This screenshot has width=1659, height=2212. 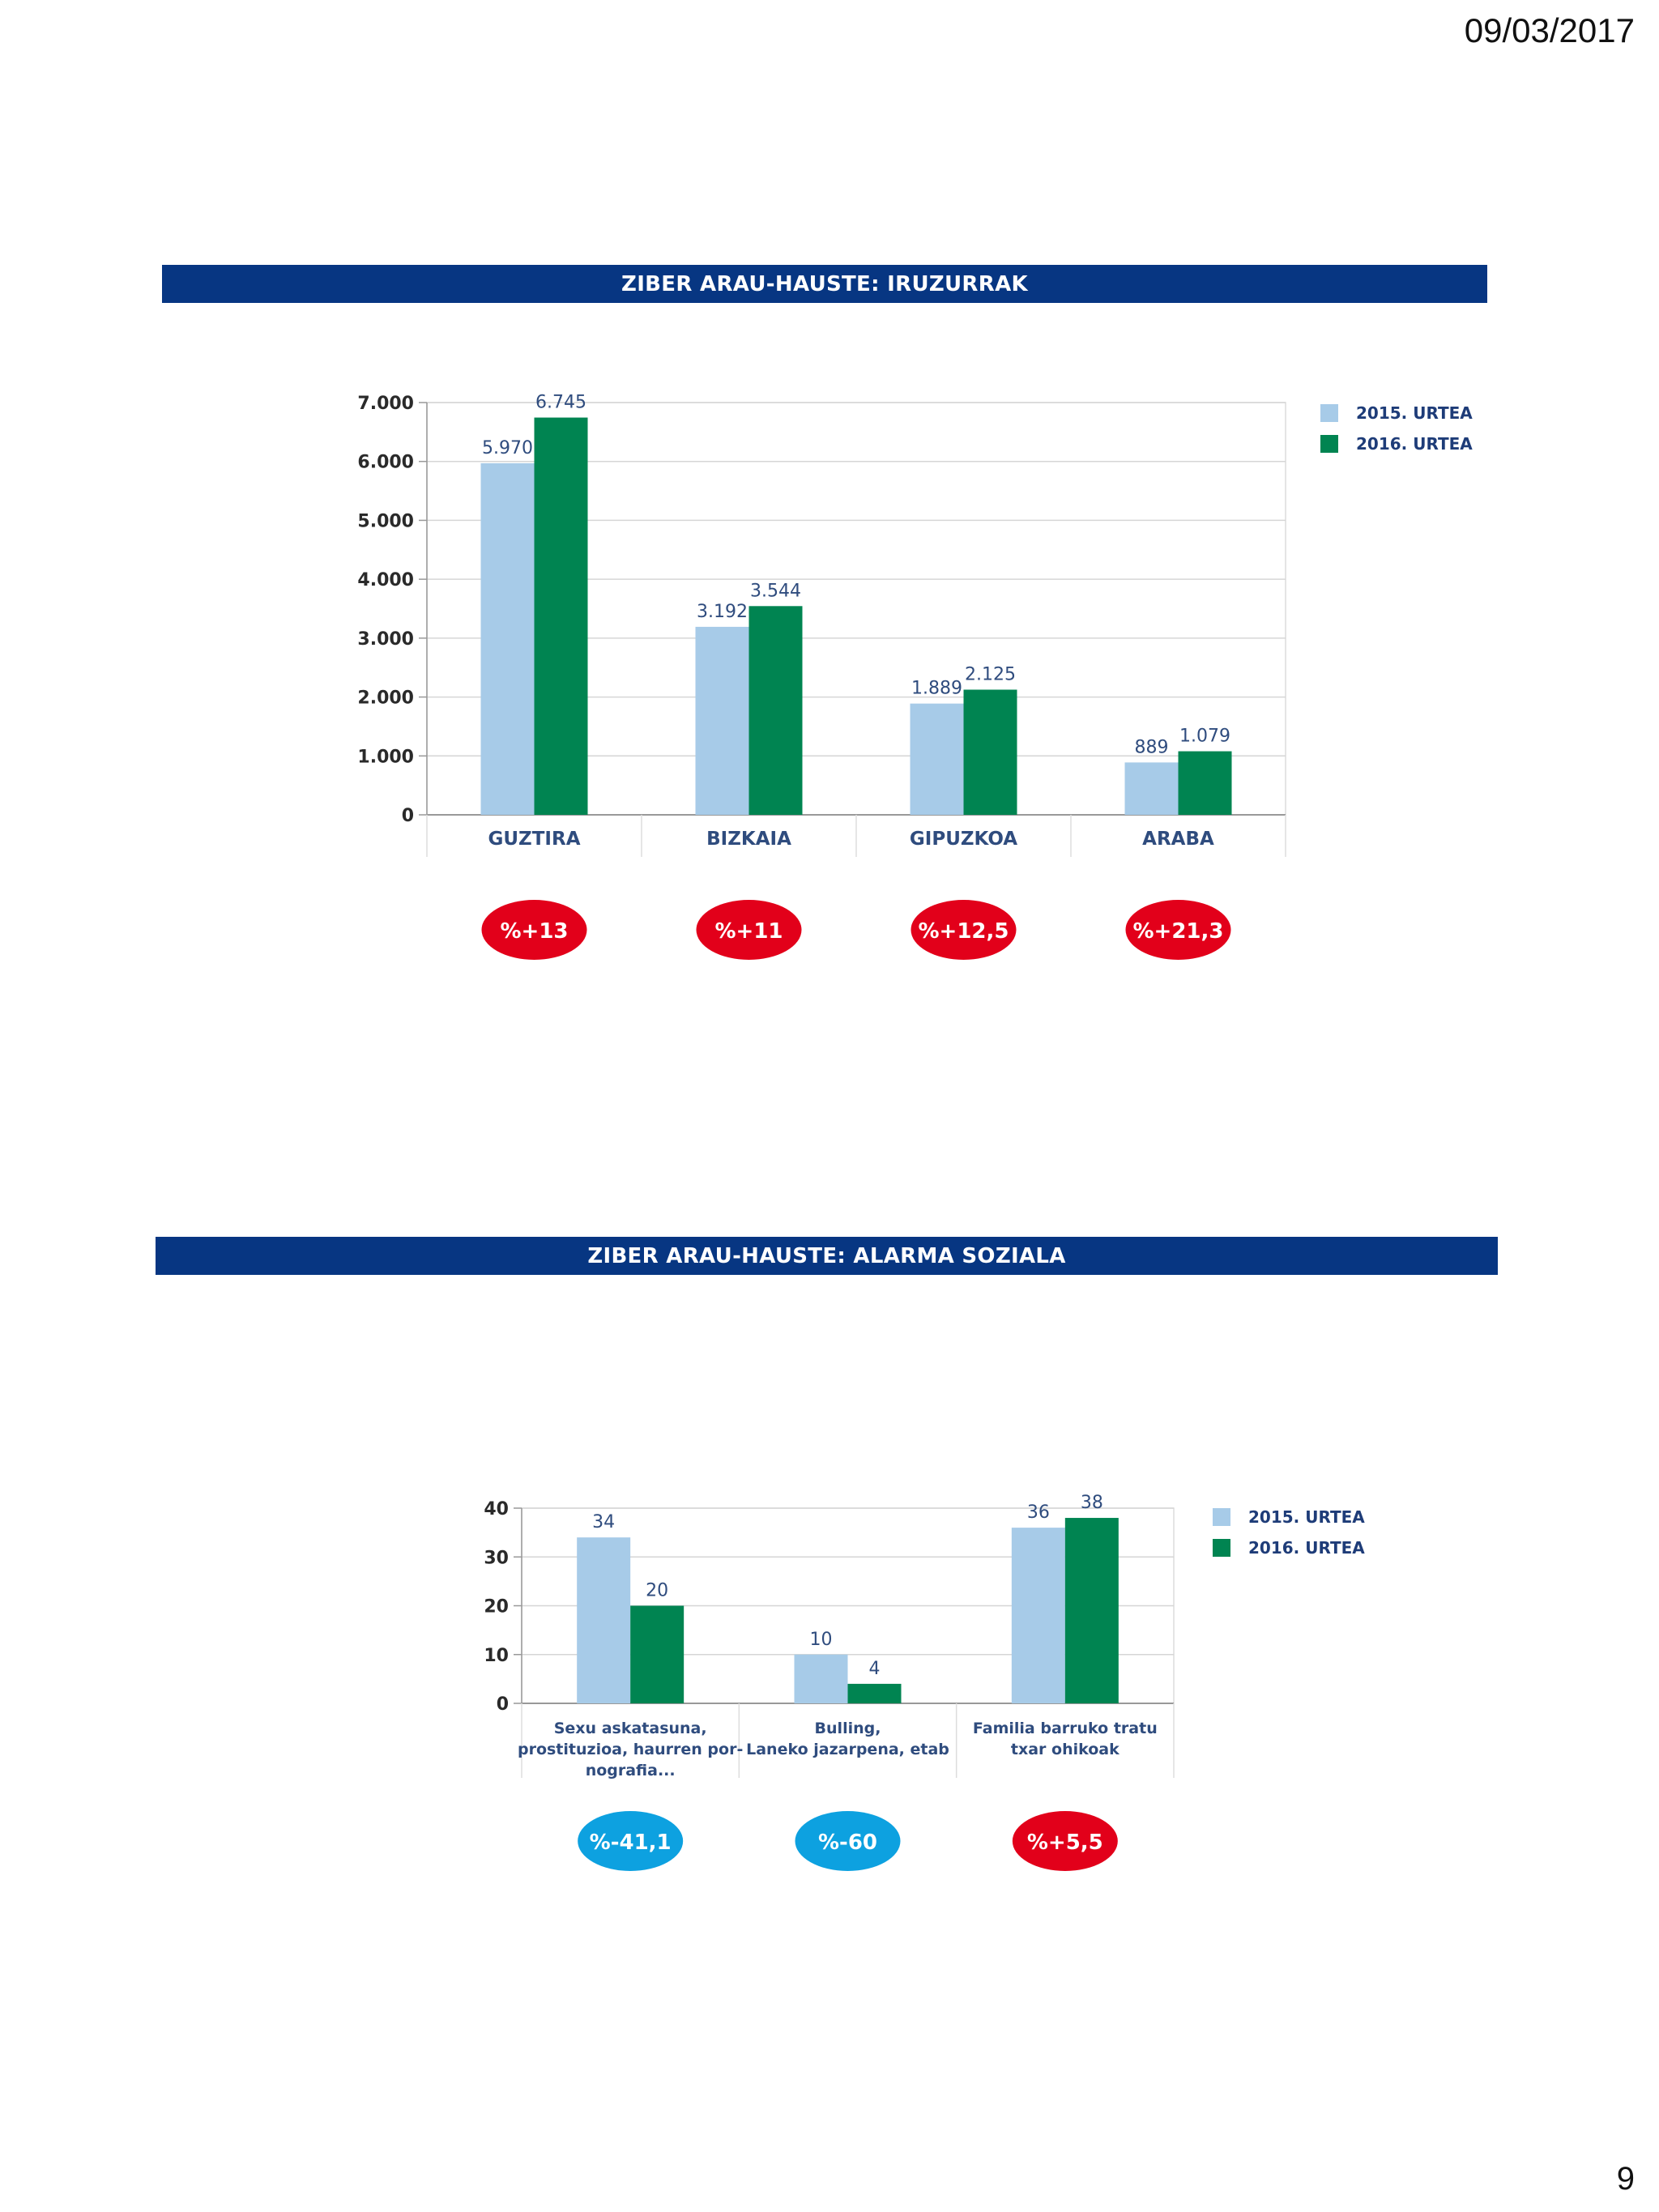 I want to click on iruzurrak-data-label: 3.544, so click(x=775, y=591).